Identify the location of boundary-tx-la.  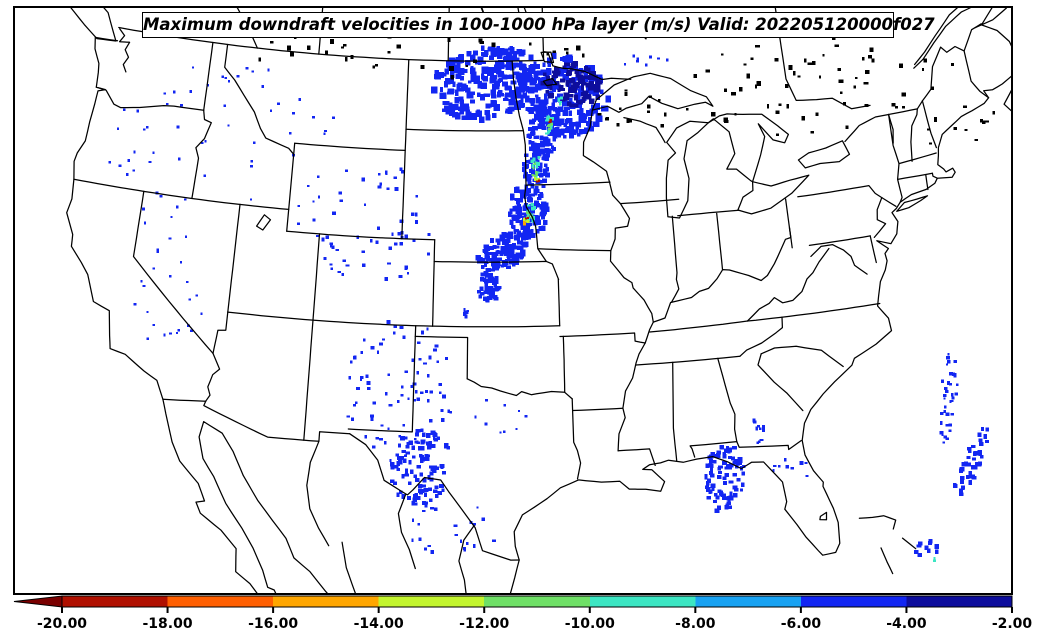
(576, 439).